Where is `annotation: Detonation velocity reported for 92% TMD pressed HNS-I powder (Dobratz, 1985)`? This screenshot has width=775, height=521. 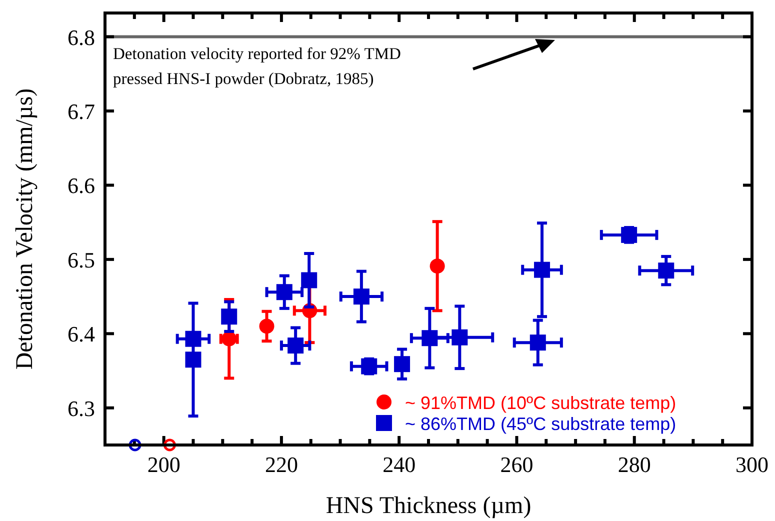 annotation: Detonation velocity reported for 92% TMD pressed HNS-I powder (Dobratz, 1985) is located at coordinates (257, 66).